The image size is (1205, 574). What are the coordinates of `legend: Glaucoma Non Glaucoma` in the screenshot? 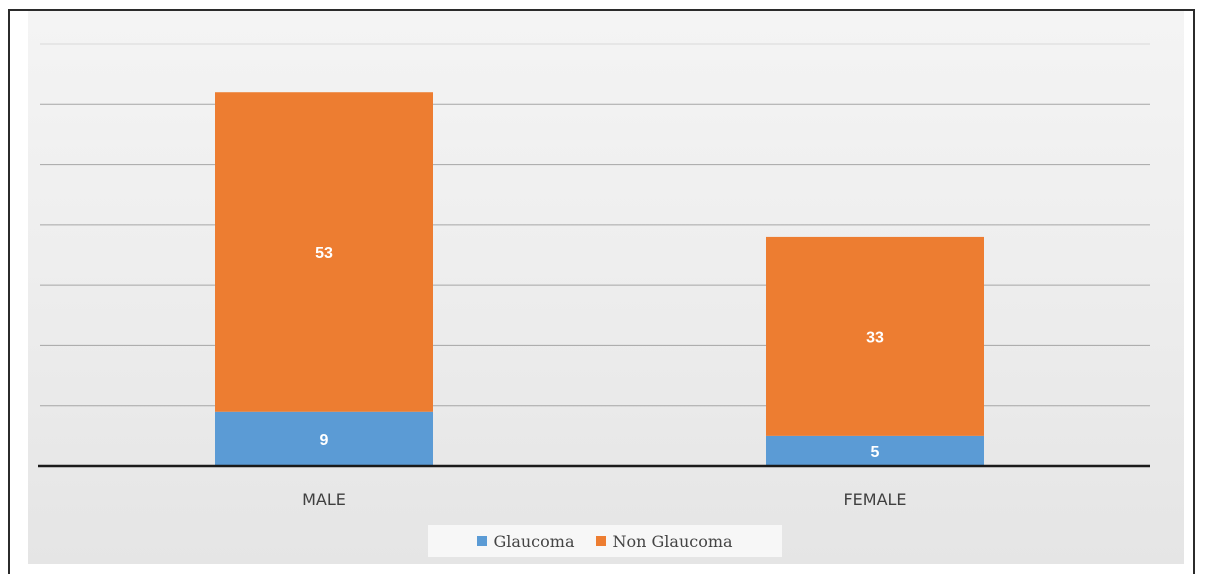 It's located at (605, 541).